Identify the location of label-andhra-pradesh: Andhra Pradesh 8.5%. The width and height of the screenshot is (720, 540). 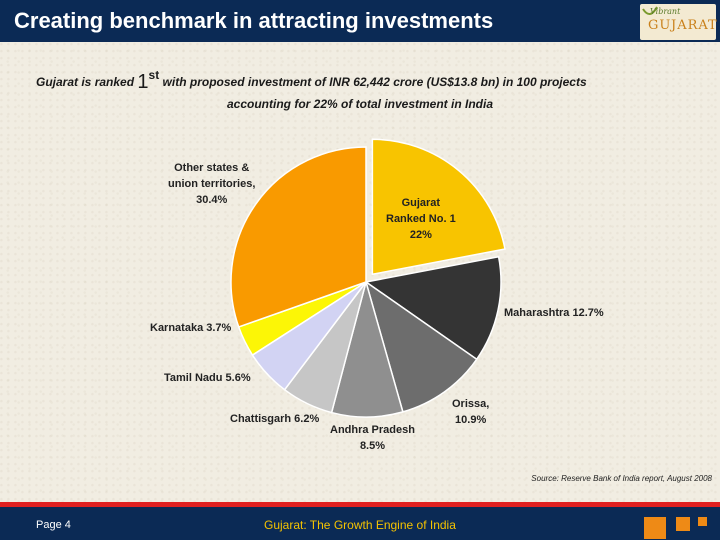
(372, 438).